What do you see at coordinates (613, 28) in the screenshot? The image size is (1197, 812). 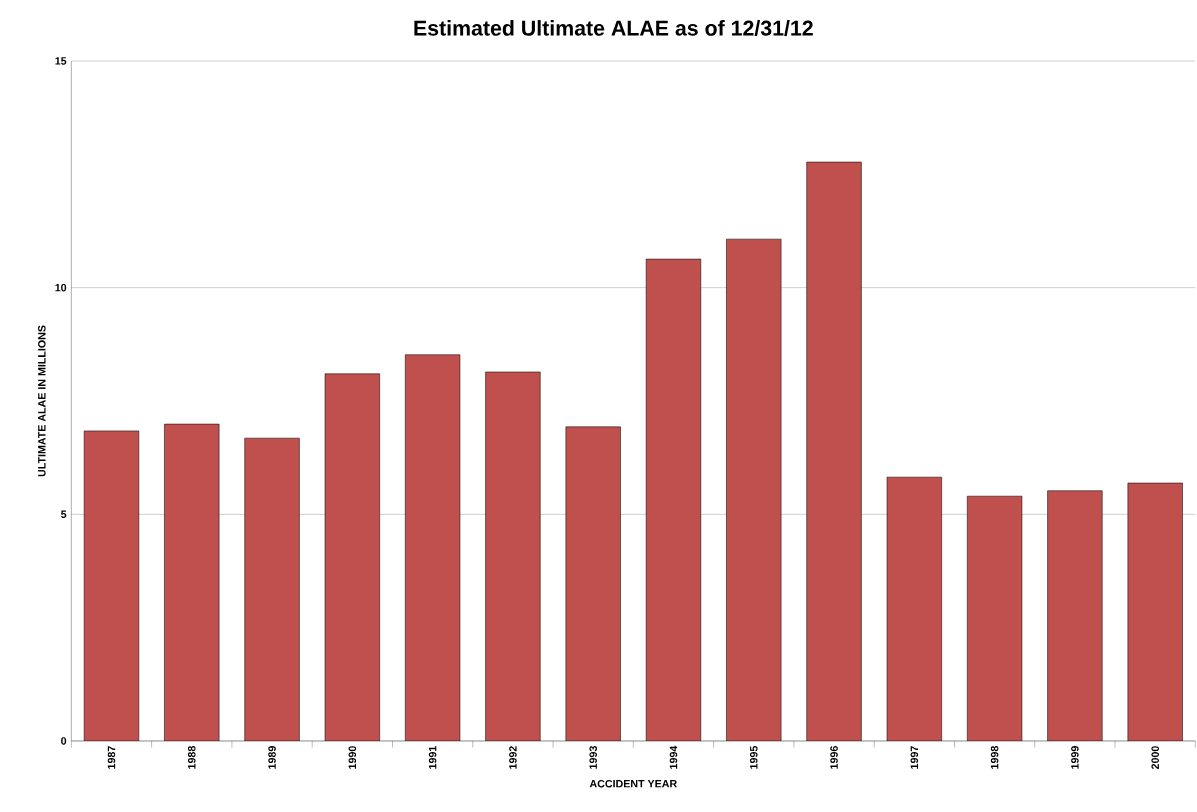 I see `chart-title: Estimated Ultimate ALAE as of 12/31/12` at bounding box center [613, 28].